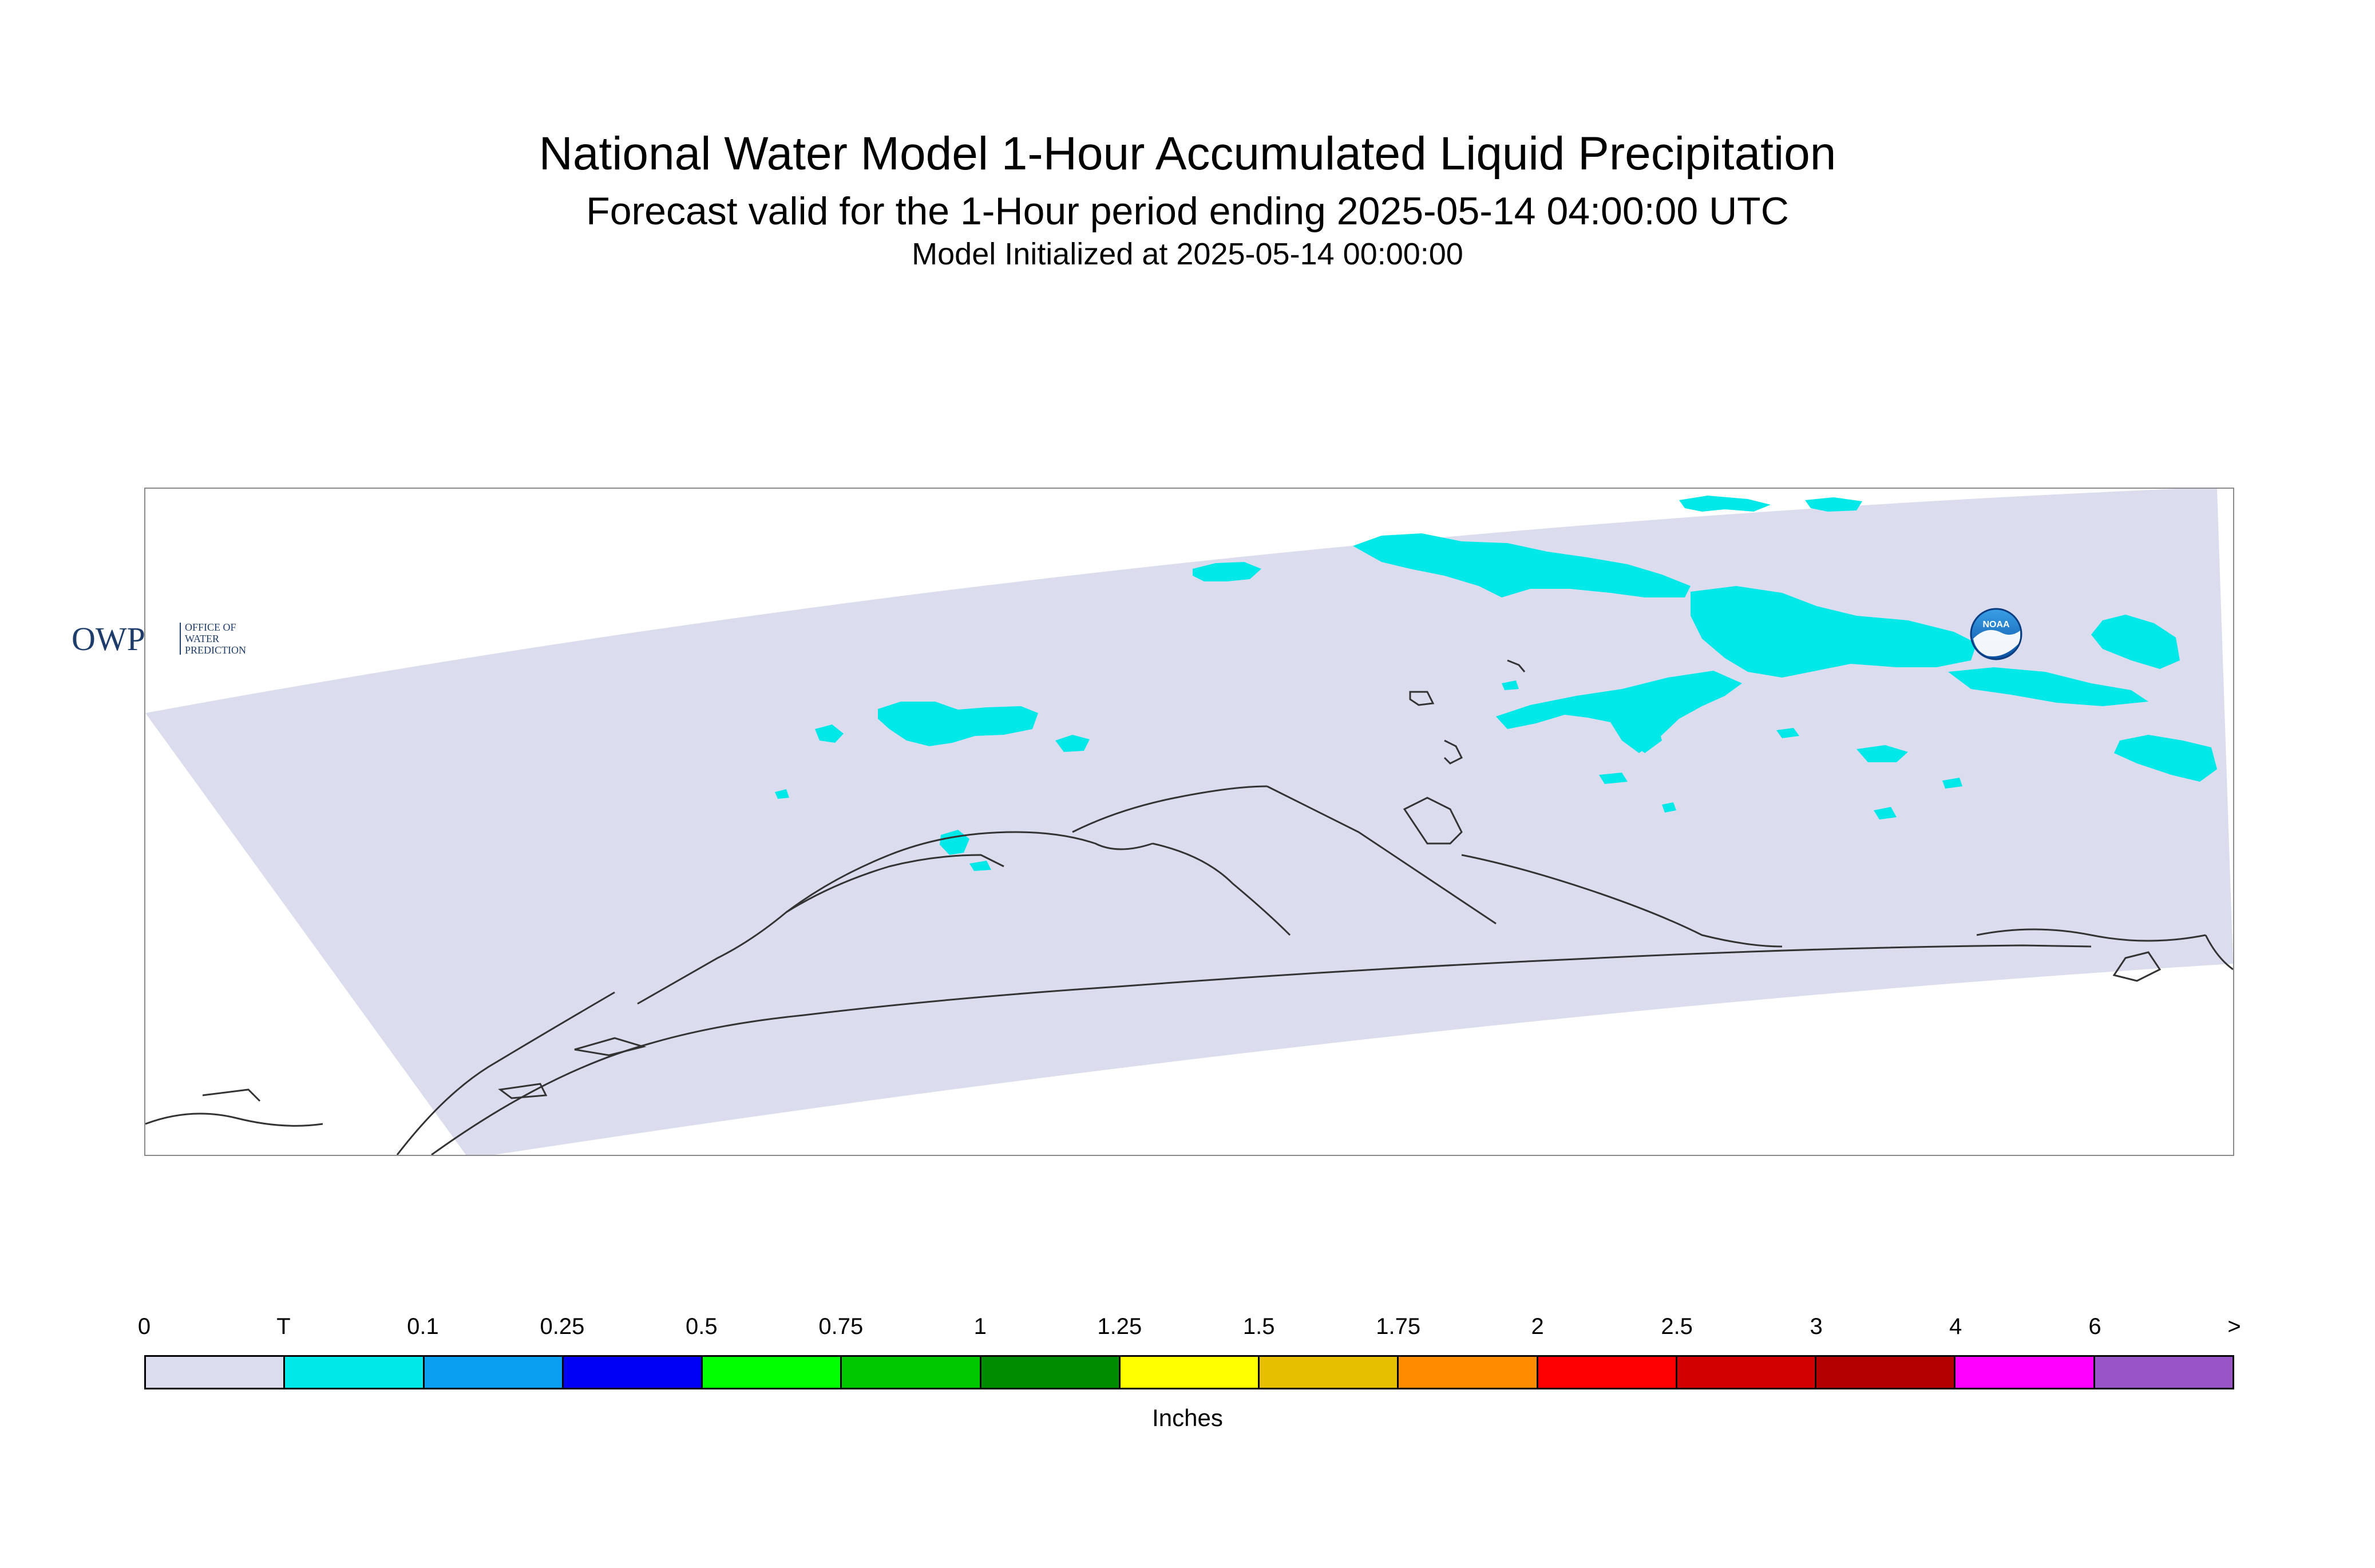  I want to click on legend-tick-label: 1.75, so click(1399, 1326).